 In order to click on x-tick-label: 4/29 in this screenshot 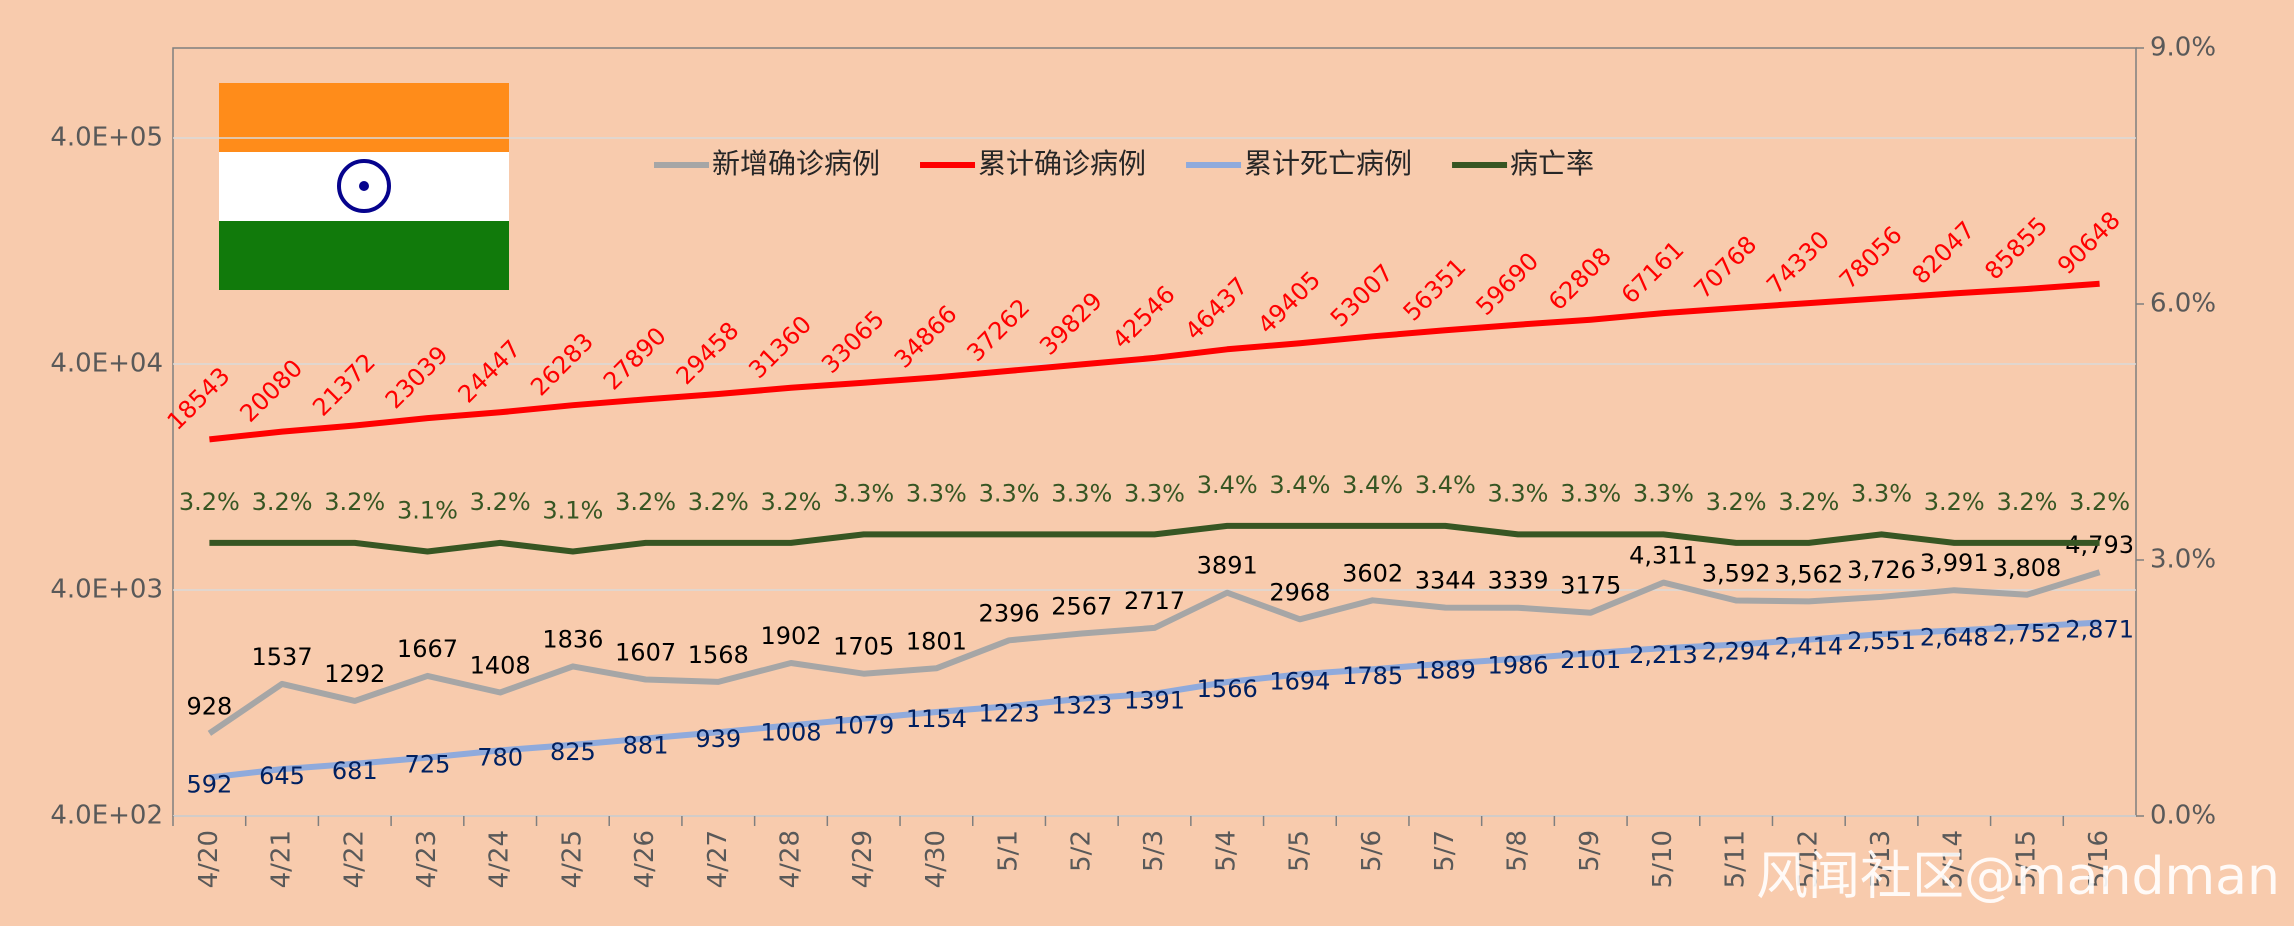, I will do `click(863, 859)`.